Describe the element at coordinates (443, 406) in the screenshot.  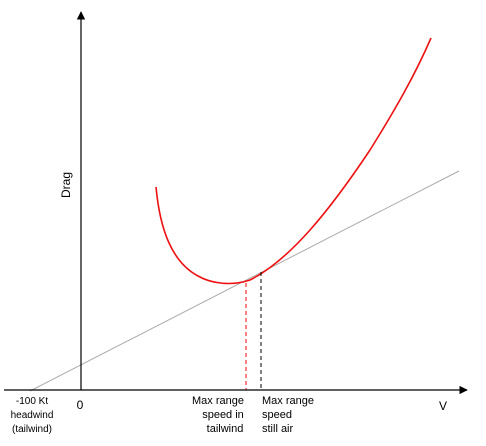
I see `x-axis-label: V` at that location.